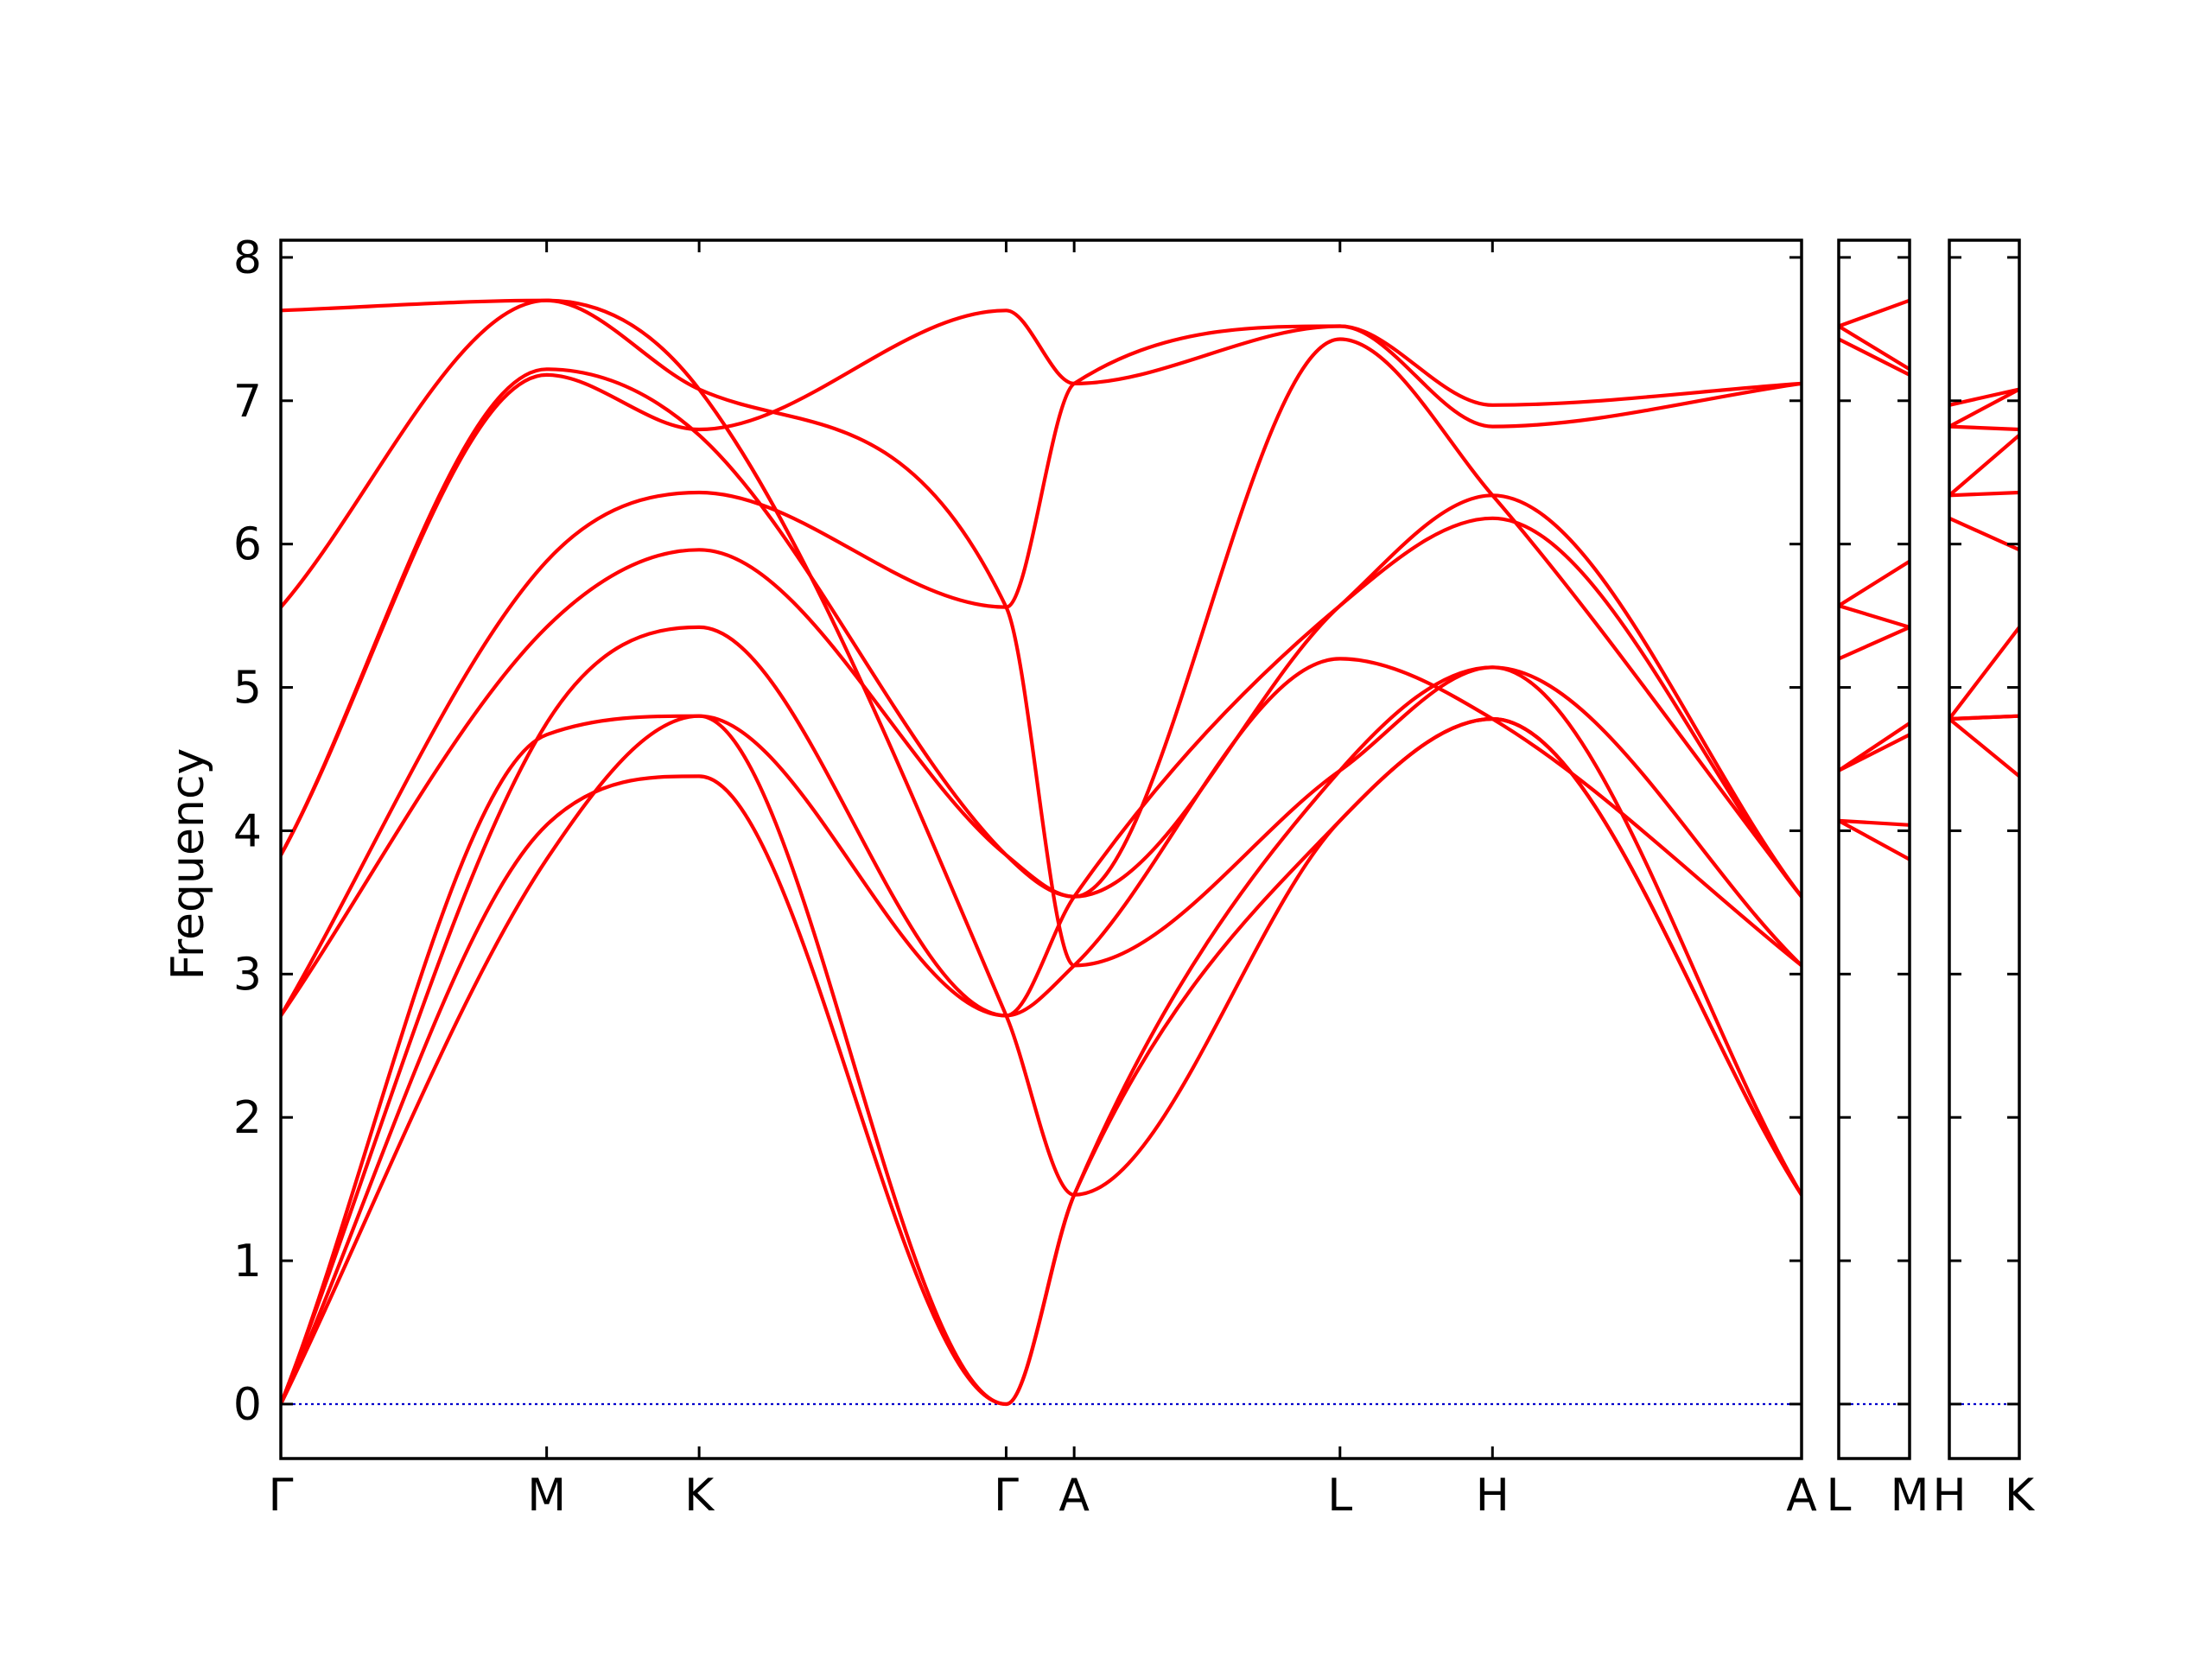  I want to click on y-tick-label: 7, so click(247, 402).